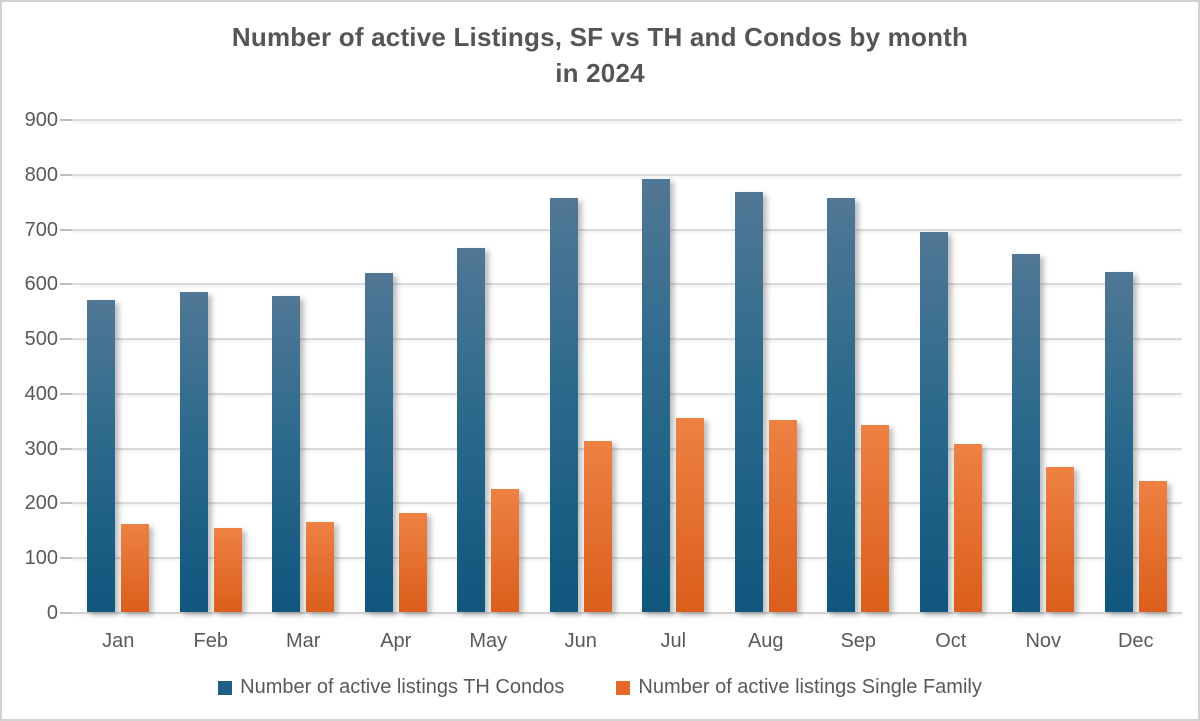 This screenshot has height=721, width=1200. What do you see at coordinates (41, 558) in the screenshot?
I see `y-axis-label-100: 100` at bounding box center [41, 558].